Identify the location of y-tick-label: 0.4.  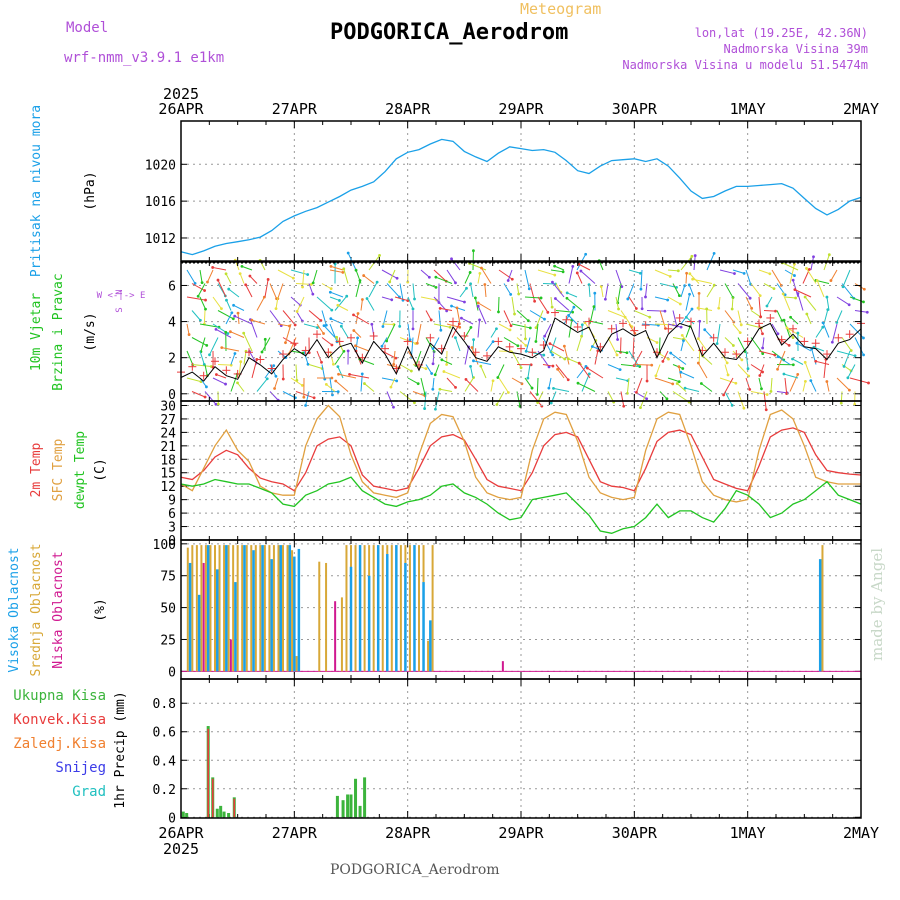
(165, 761).